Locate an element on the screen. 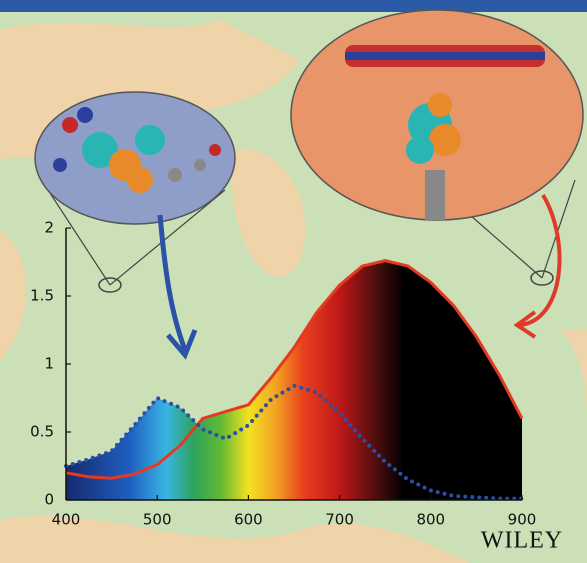  y-tick-label: 0 is located at coordinates (49, 500).